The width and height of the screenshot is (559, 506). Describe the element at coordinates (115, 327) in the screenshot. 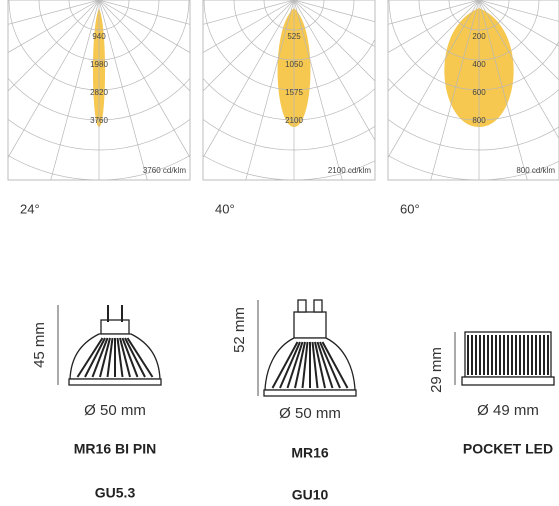

I see `lamp-neck` at that location.